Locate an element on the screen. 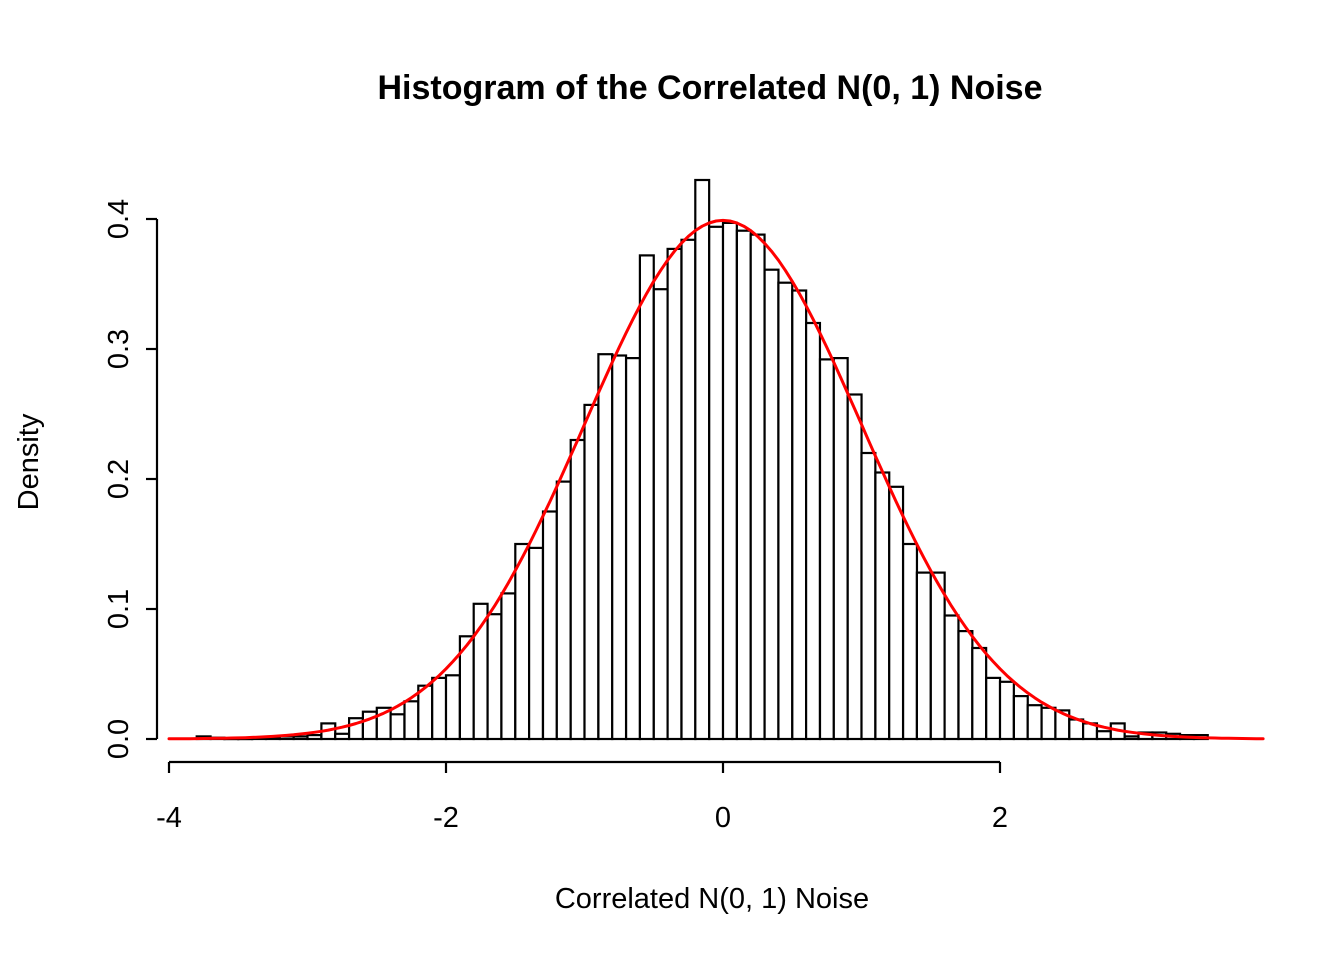 Image resolution: width=1344 pixels, height=960 pixels. x-axis-tick-label: -2 is located at coordinates (446, 818).